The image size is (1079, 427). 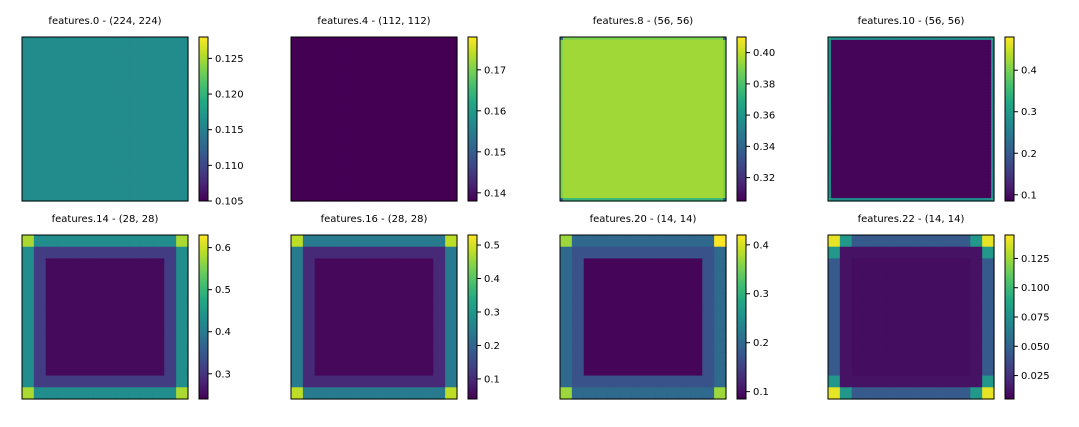 What do you see at coordinates (495, 193) in the screenshot?
I see `colorbar-tick-label: 0.14` at bounding box center [495, 193].